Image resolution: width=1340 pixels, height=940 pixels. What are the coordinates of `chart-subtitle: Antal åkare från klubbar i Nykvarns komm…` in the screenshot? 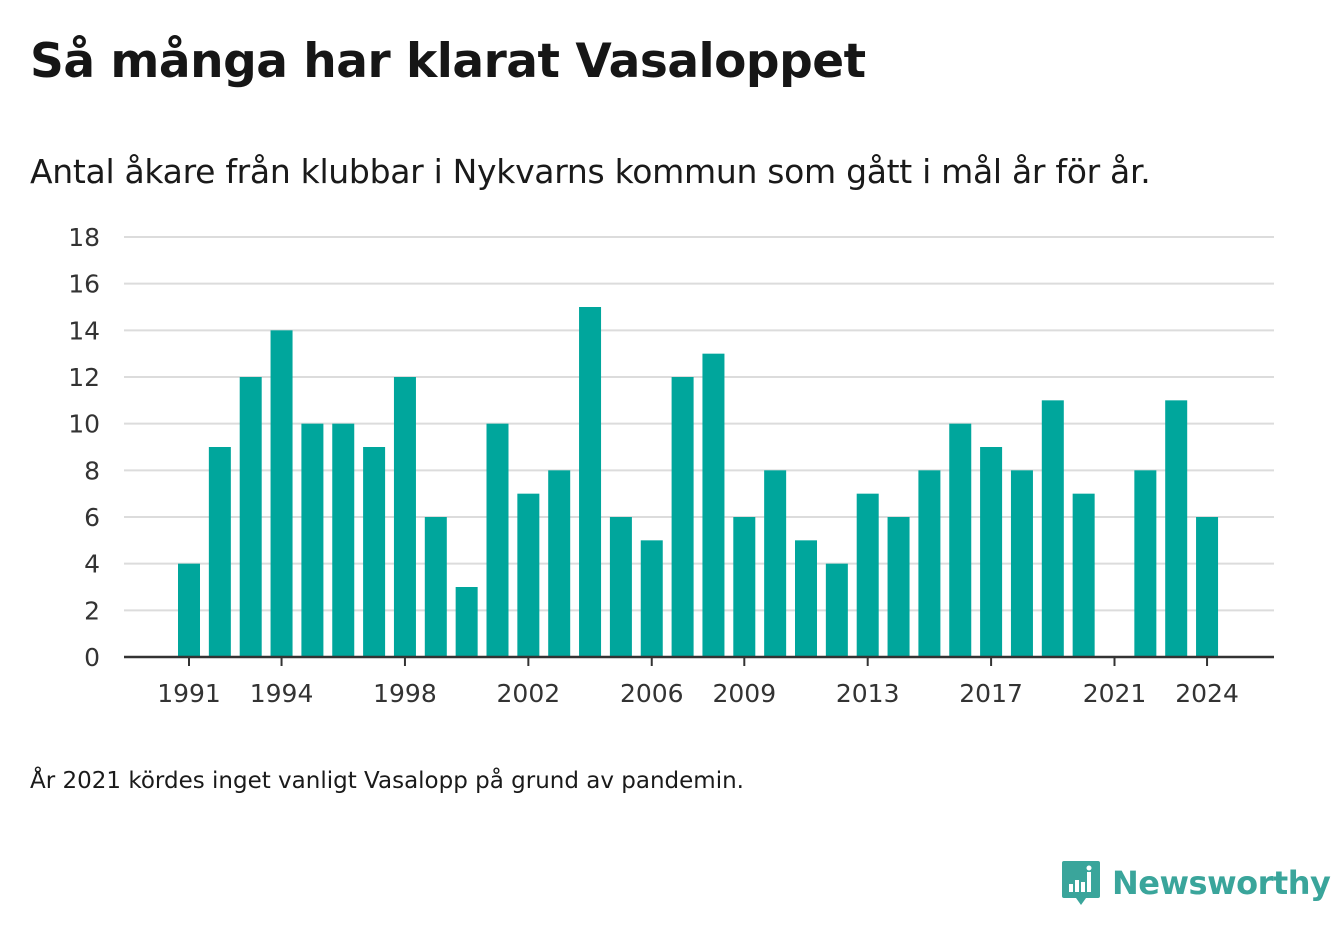 It's located at (590, 171).